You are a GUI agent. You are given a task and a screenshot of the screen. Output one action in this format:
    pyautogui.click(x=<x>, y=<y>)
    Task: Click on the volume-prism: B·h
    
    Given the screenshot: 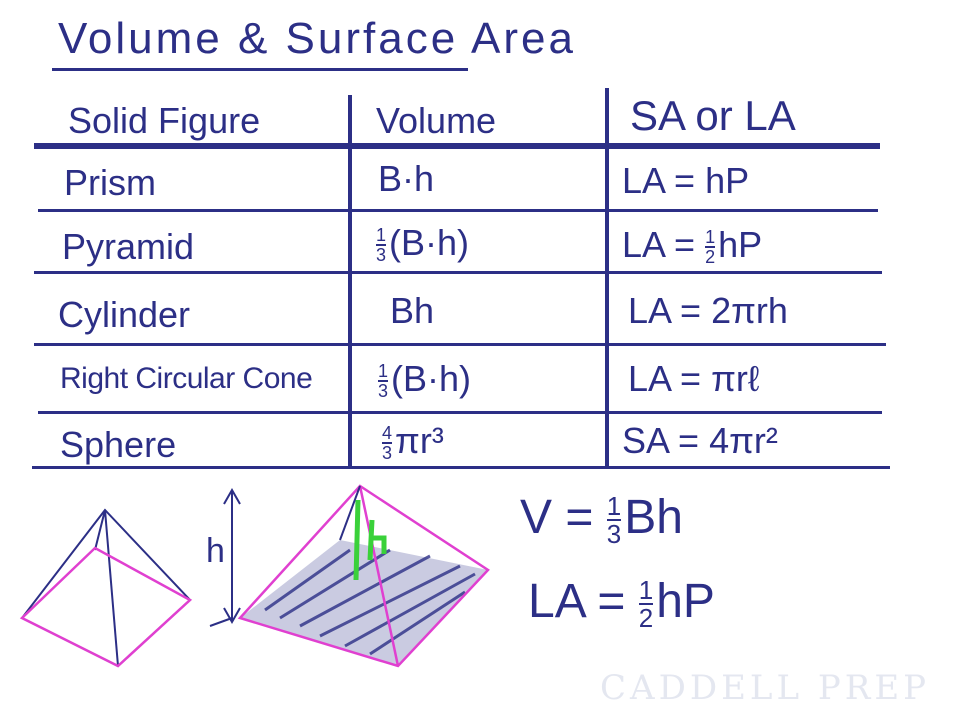 What is the action you would take?
    pyautogui.click(x=406, y=178)
    